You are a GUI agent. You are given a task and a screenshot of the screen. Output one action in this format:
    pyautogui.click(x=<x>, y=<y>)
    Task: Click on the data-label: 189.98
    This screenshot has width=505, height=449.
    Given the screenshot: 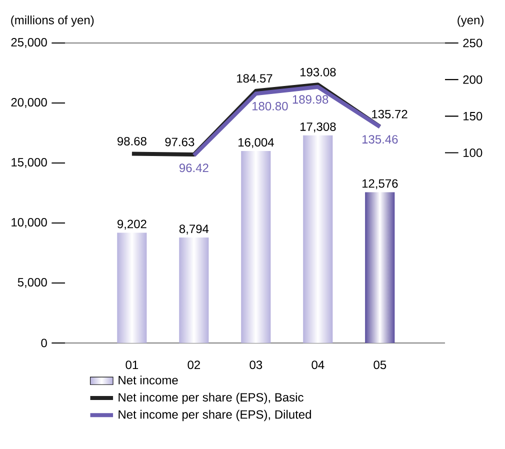 What is the action you would take?
    pyautogui.click(x=310, y=99)
    